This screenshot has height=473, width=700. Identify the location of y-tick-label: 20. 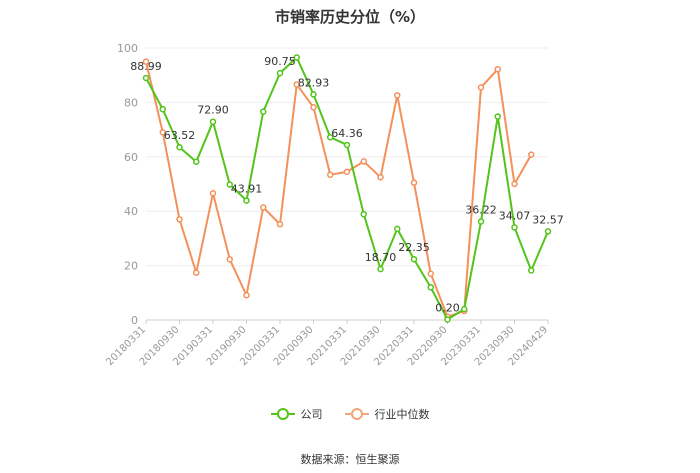
(131, 266).